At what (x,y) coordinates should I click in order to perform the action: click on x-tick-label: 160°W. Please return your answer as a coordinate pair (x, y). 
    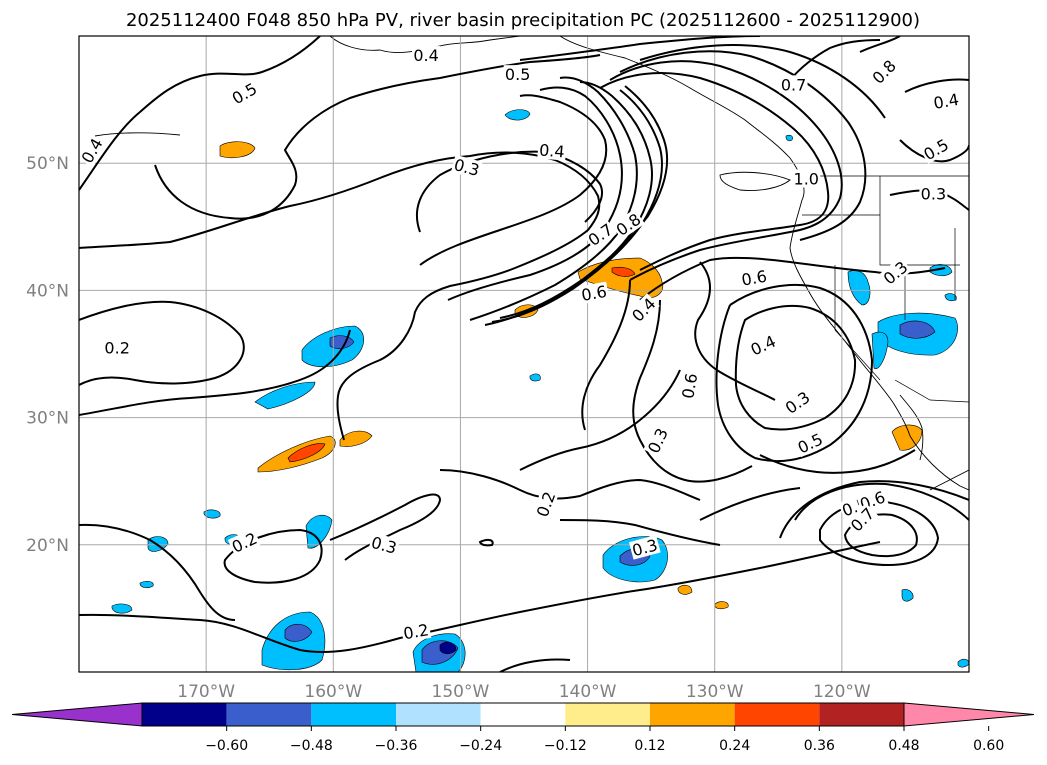
    Looking at the image, I should click on (333, 692).